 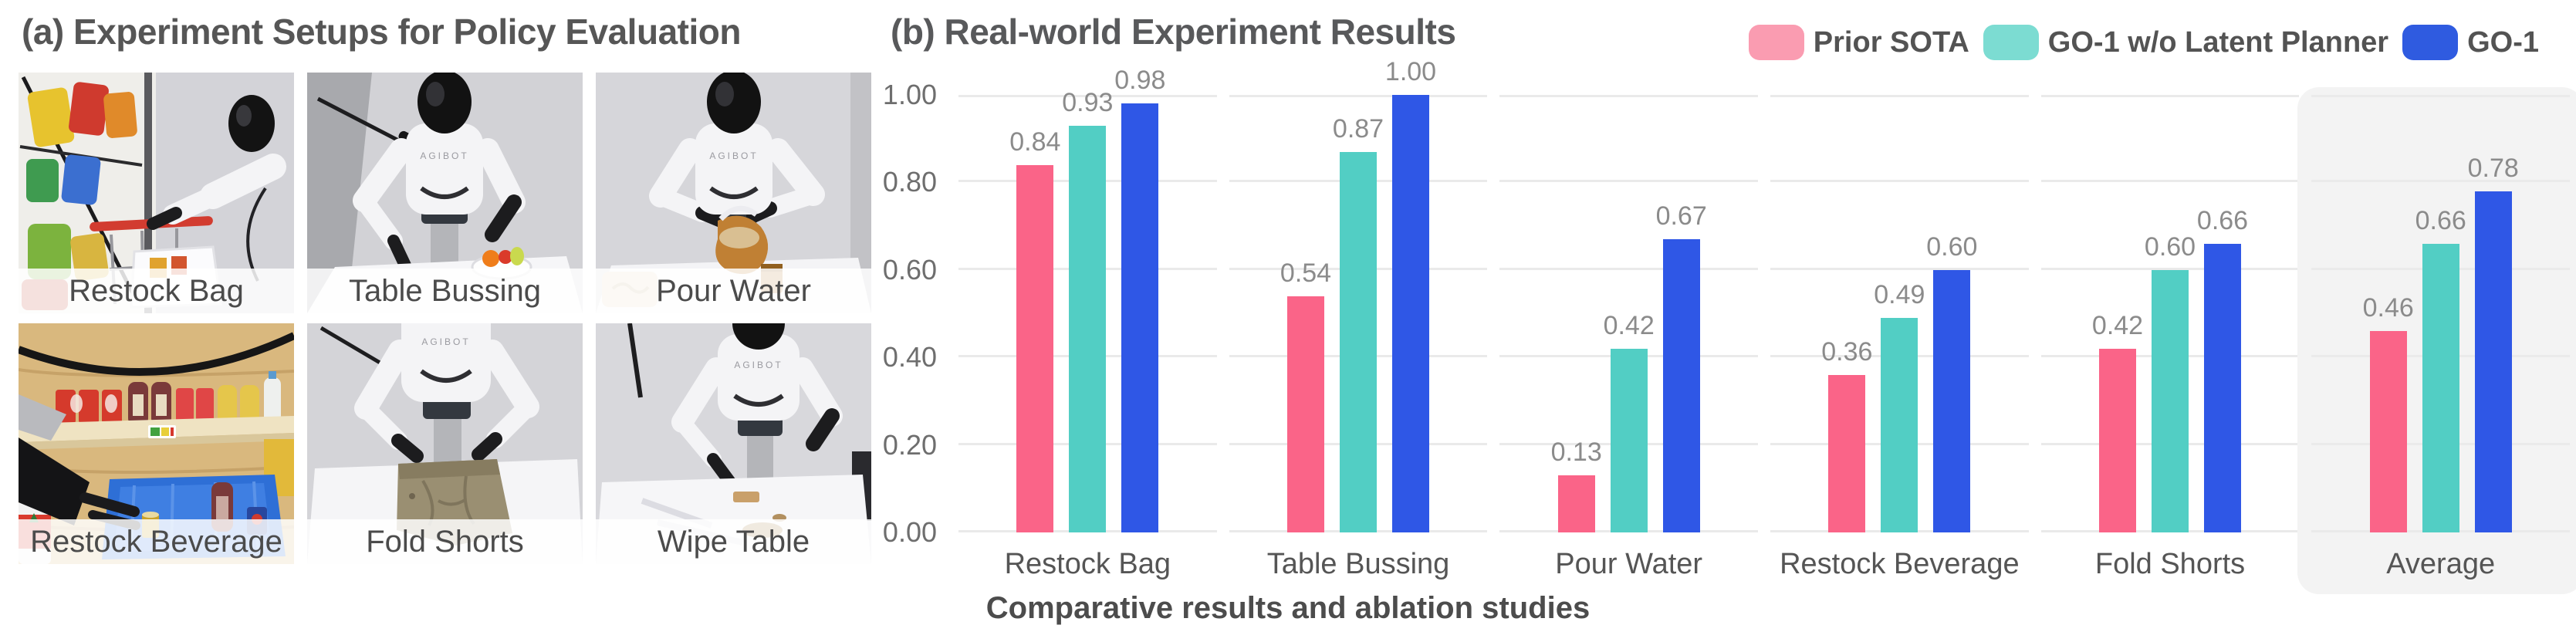 I want to click on bar-go-1-w-o-latent-planner-fold-shorts: 0.60, so click(x=2170, y=382).